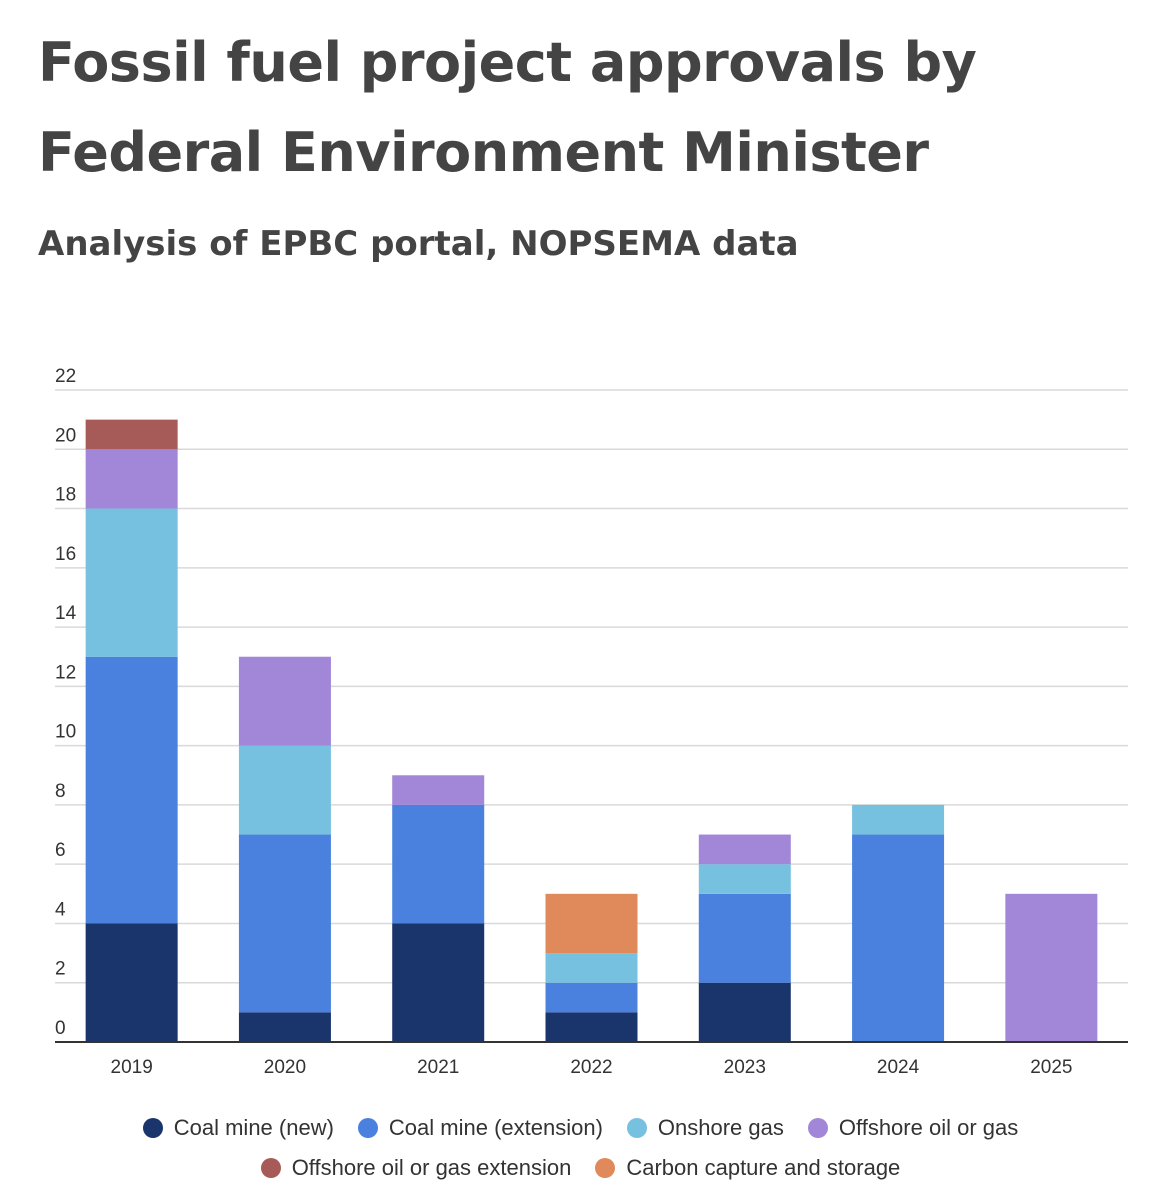  What do you see at coordinates (1051, 1067) in the screenshot?
I see `x-tick-label: 2025` at bounding box center [1051, 1067].